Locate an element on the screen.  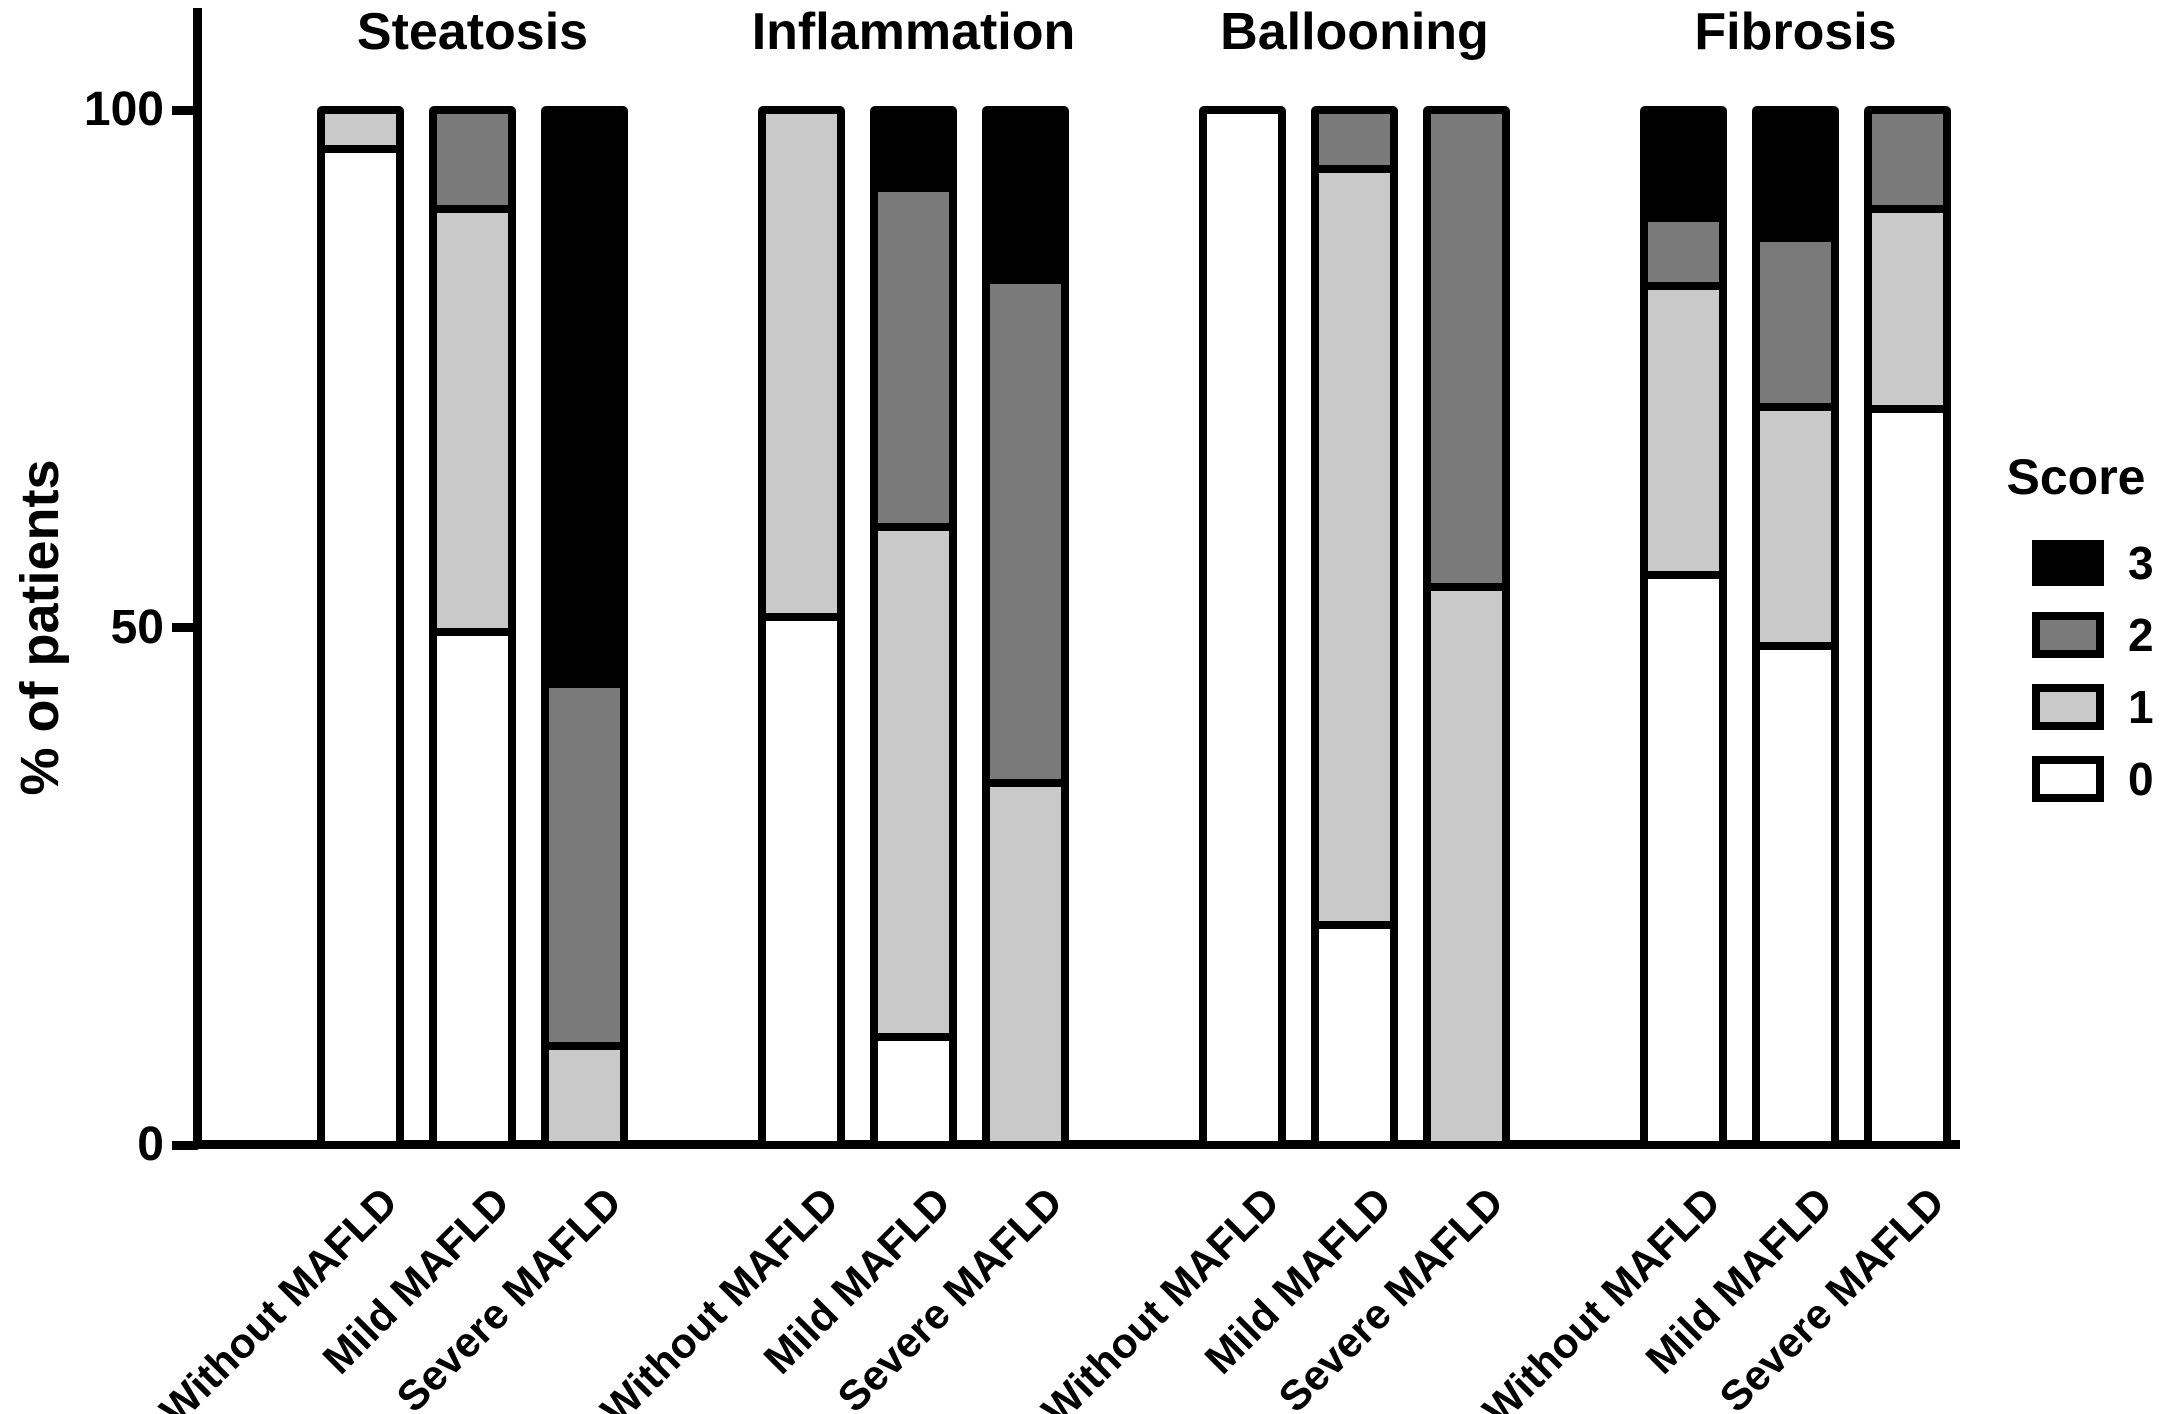
group-title-fibrosis: Fibrosis is located at coordinates (1795, 32).